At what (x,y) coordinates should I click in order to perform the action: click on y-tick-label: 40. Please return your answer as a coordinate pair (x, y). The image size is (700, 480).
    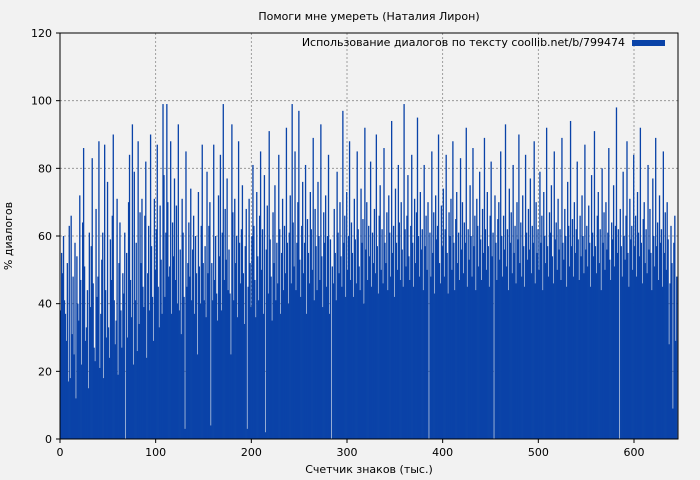
    Looking at the image, I should click on (45, 304).